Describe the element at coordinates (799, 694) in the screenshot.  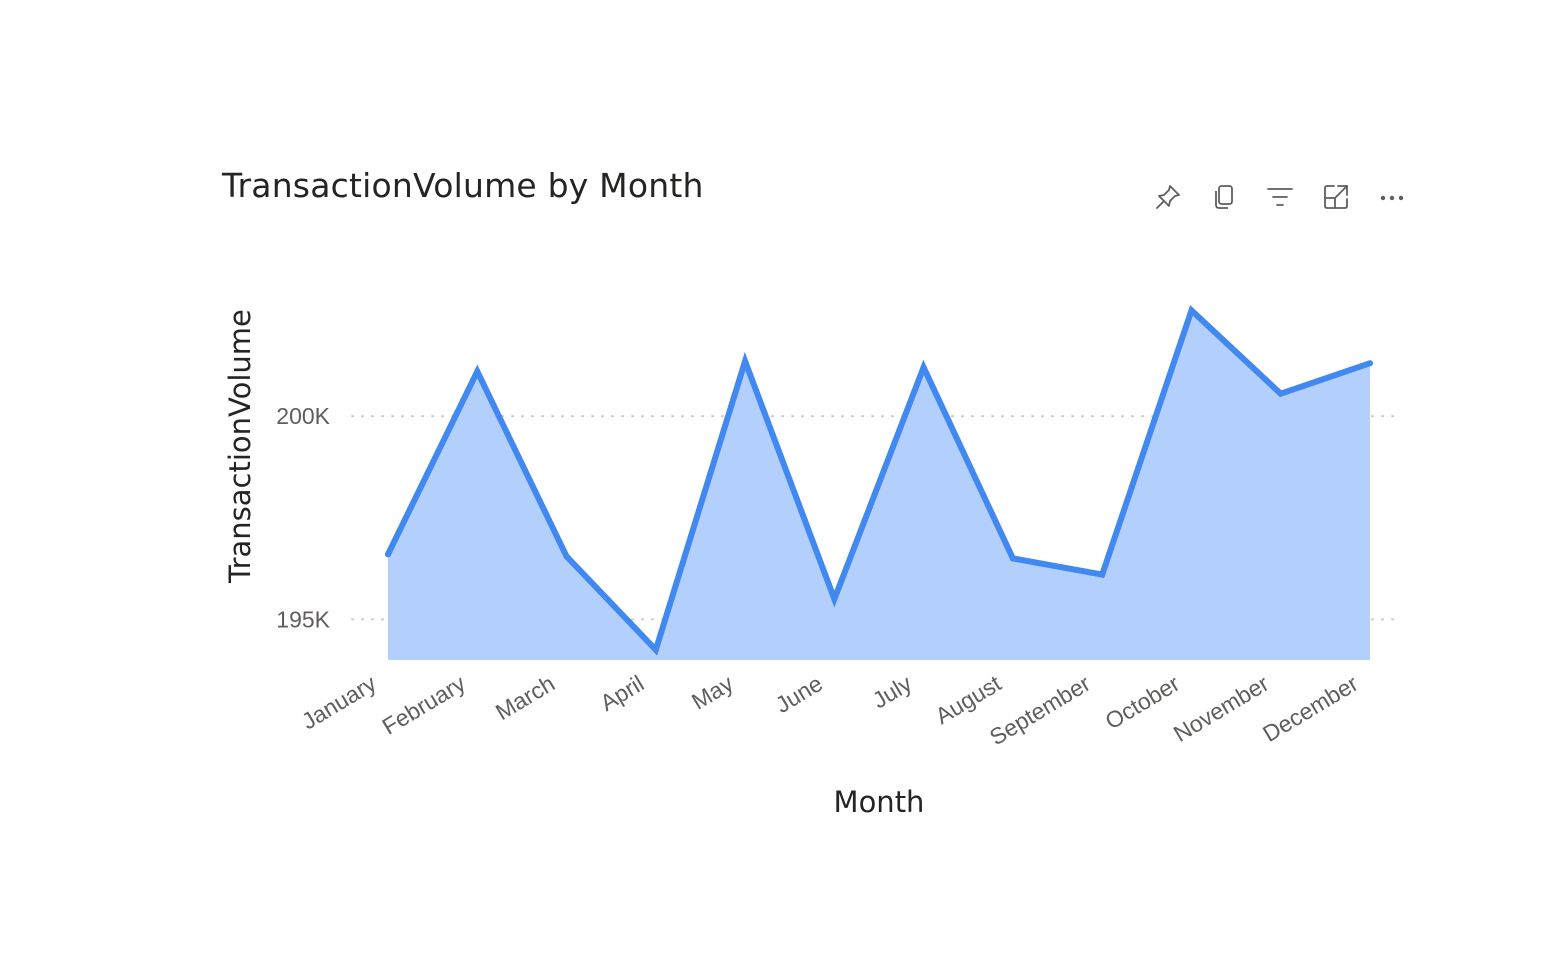
I see `x-tick-label: June` at that location.